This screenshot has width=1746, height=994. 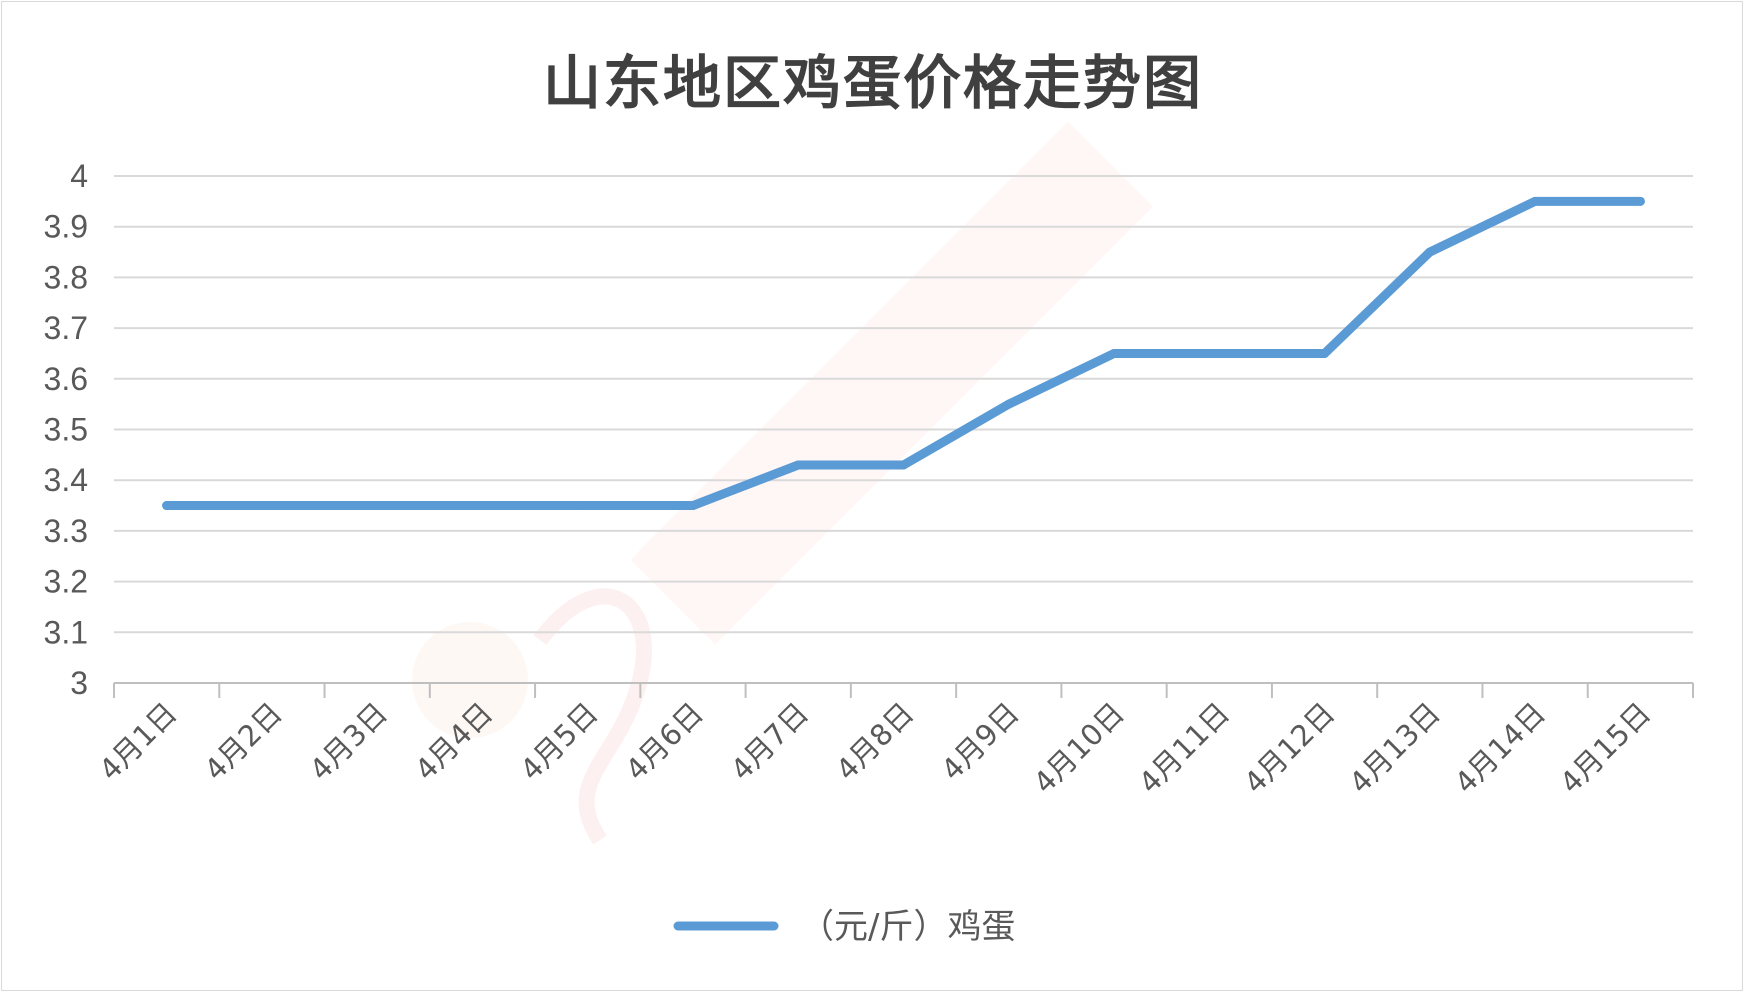 What do you see at coordinates (872, 83) in the screenshot?
I see `chart-title: 山东地区鸡蛋价格走势图` at bounding box center [872, 83].